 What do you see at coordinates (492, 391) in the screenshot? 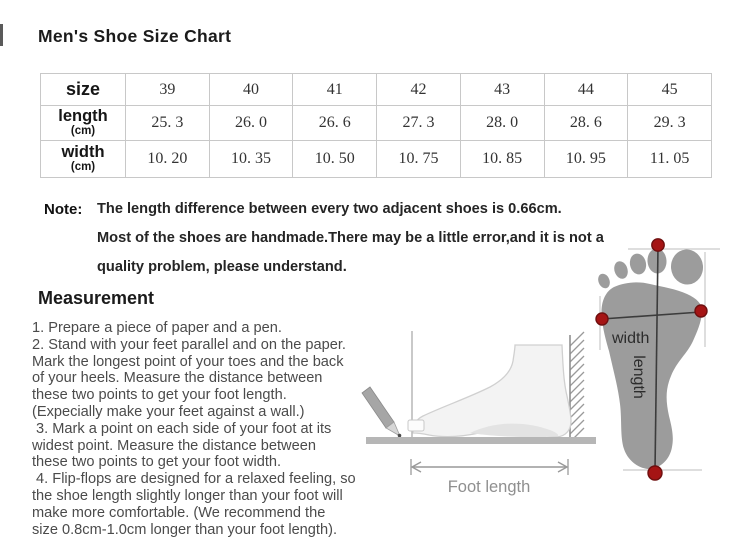
I see `foot-profile-icon` at bounding box center [492, 391].